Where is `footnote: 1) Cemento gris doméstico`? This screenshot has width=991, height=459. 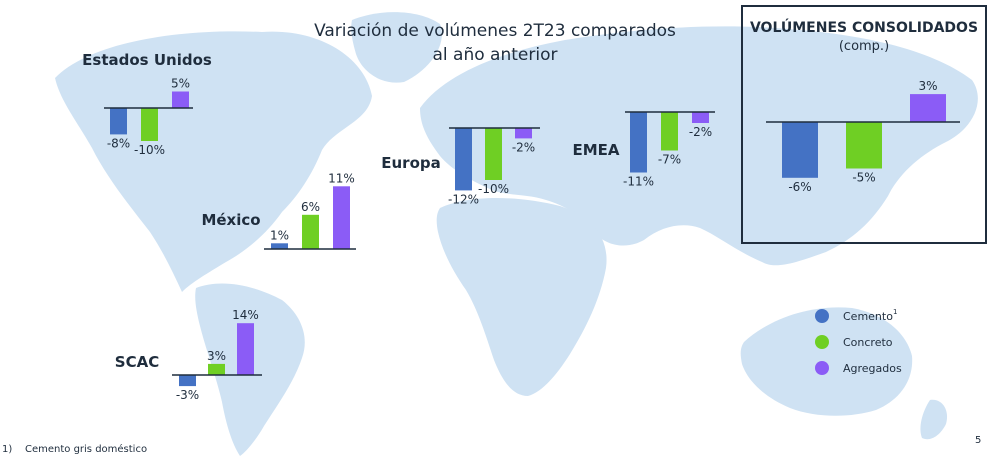 footnote: 1) Cemento gris doméstico is located at coordinates (74, 449).